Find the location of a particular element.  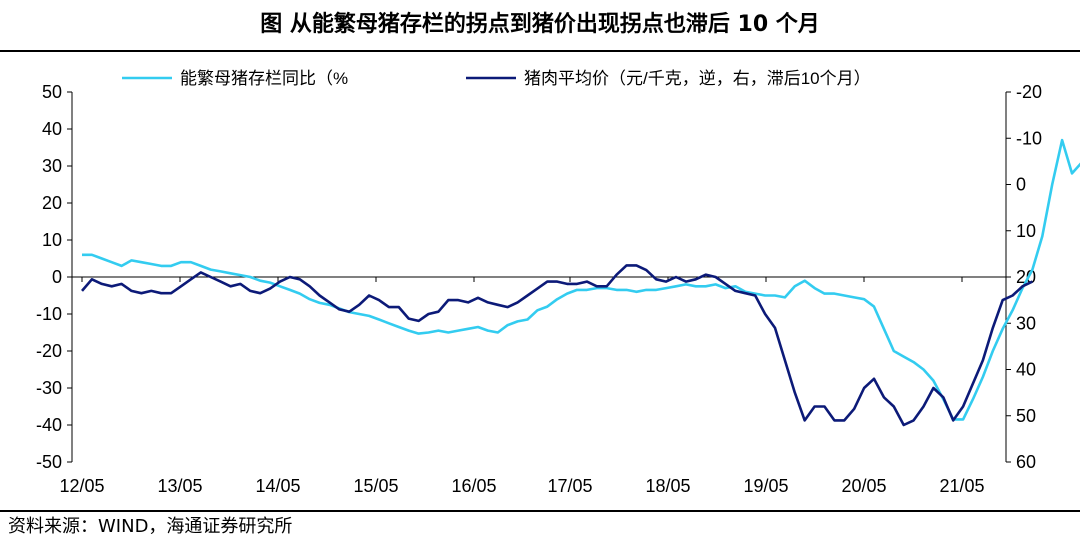

right-y-tick-label: 30 is located at coordinates (1026, 323).